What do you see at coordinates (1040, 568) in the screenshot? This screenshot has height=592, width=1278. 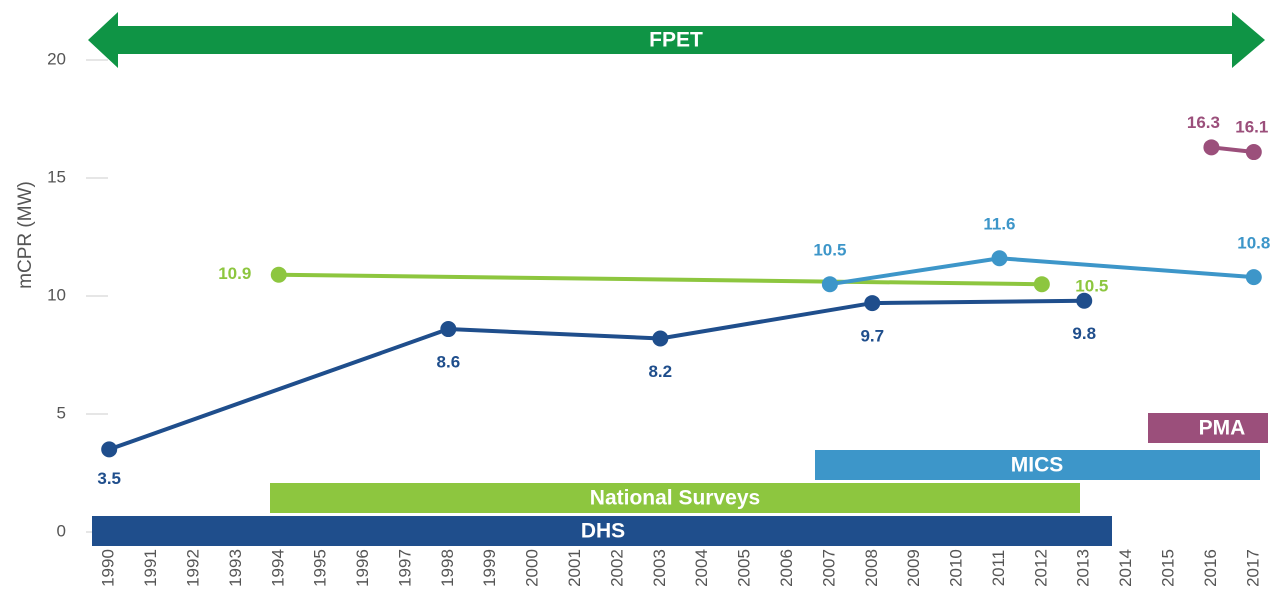 I see `x-tick-label: 2012` at bounding box center [1040, 568].